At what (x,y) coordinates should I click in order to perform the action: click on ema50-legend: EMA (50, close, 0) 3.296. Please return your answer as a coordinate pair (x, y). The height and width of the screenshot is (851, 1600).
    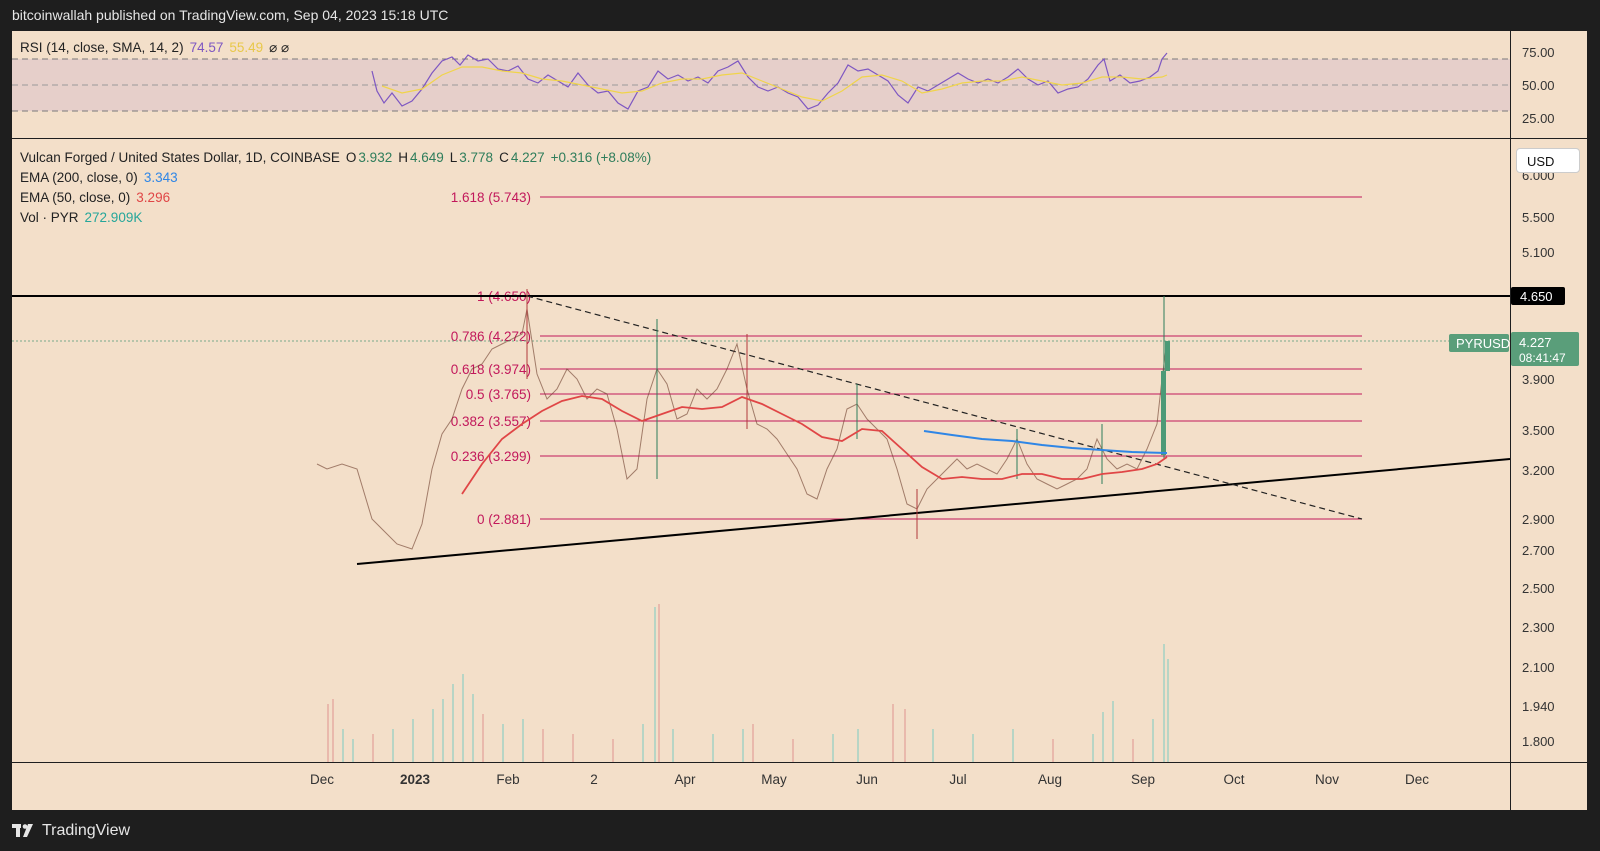
    Looking at the image, I should click on (95, 197).